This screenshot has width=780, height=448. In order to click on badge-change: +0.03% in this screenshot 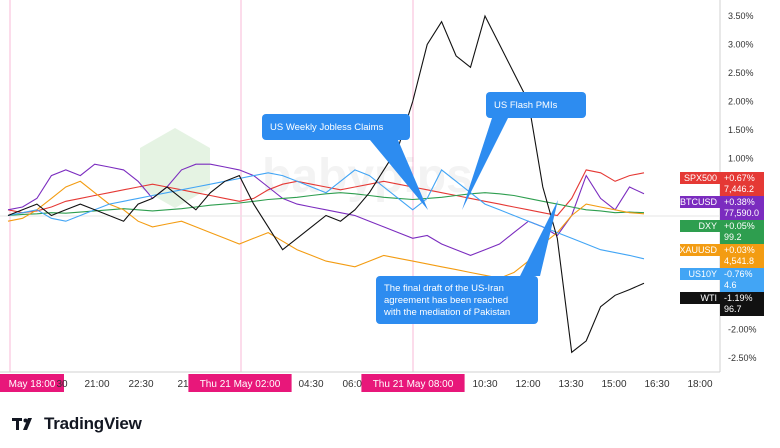, I will do `click(739, 250)`.